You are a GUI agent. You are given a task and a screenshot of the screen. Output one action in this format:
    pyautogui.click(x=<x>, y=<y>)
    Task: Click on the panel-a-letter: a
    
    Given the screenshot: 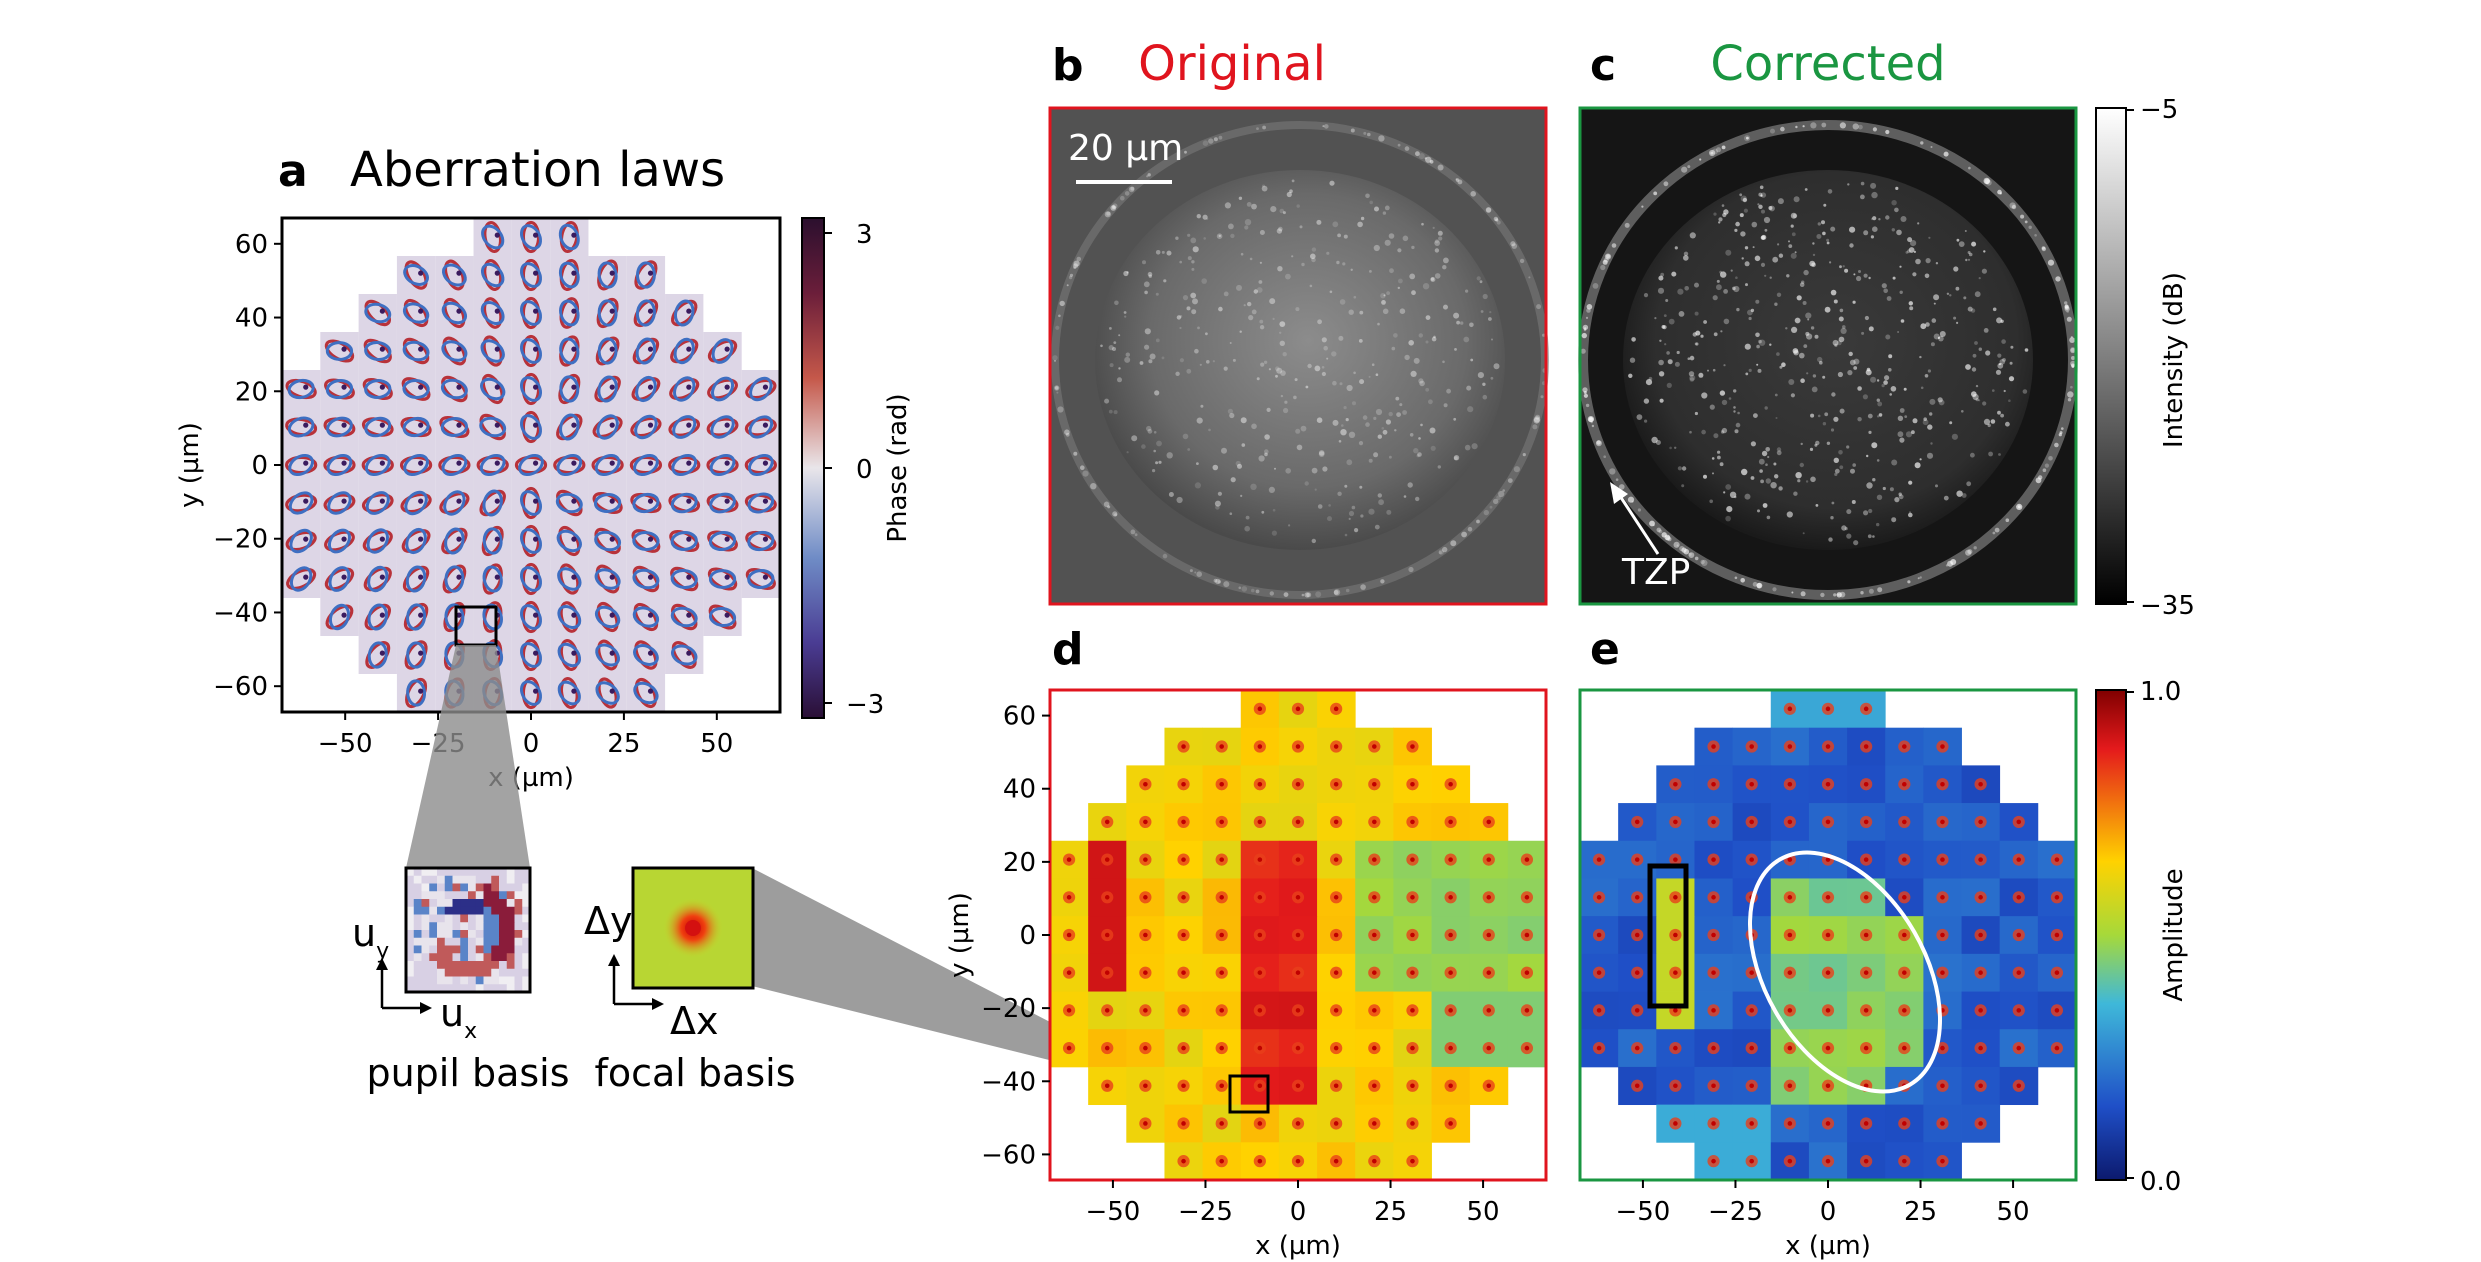 What is the action you would take?
    pyautogui.click(x=293, y=171)
    